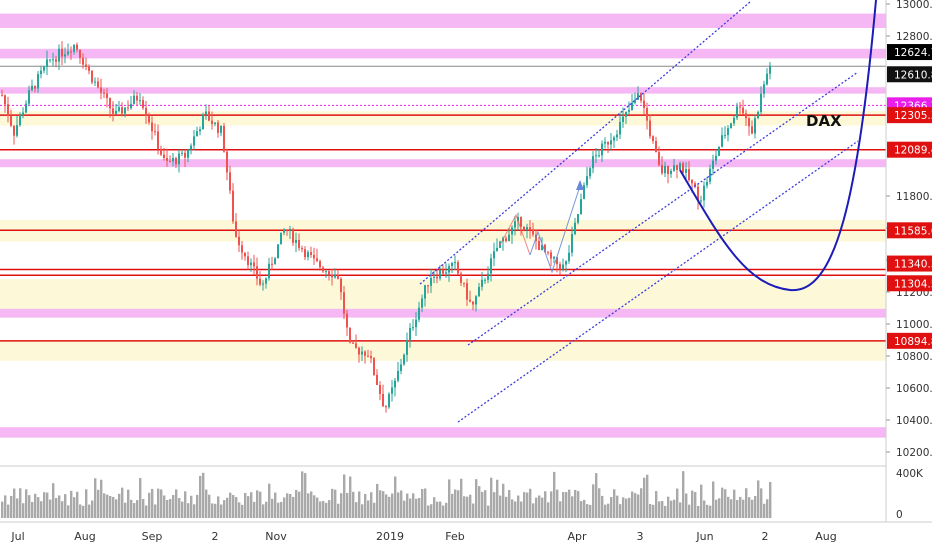 Image resolution: width=932 pixels, height=555 pixels. What do you see at coordinates (910, 474) in the screenshot?
I see `volume-tick-label: 400K` at bounding box center [910, 474].